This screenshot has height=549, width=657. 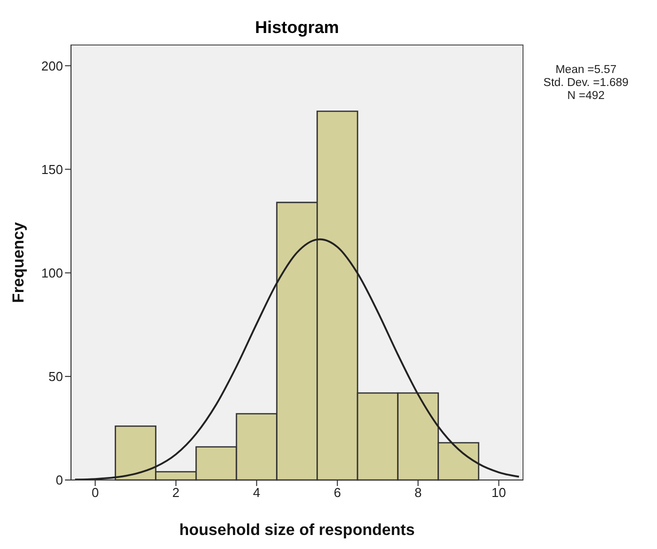 I want to click on x-tick-label: 10, so click(x=499, y=492).